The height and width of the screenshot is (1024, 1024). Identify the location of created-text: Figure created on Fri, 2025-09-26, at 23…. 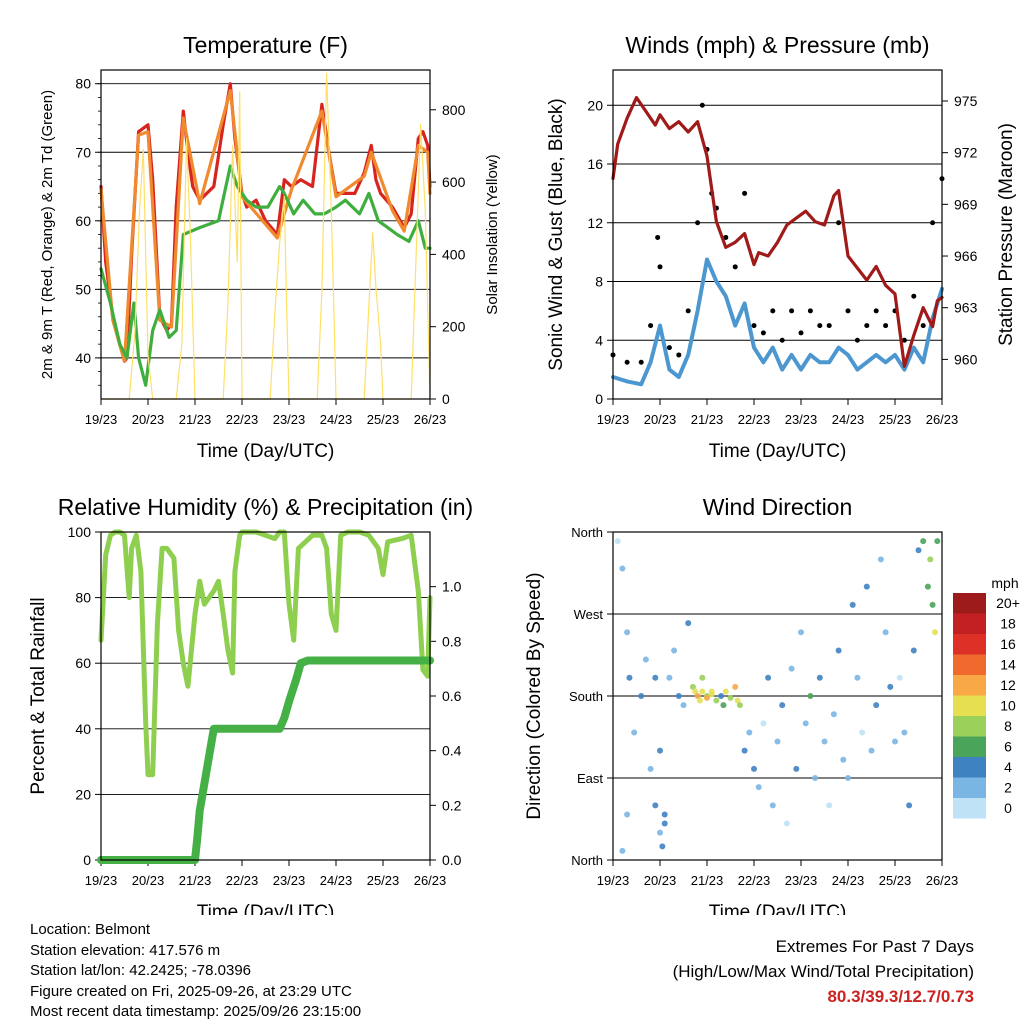
(191, 991).